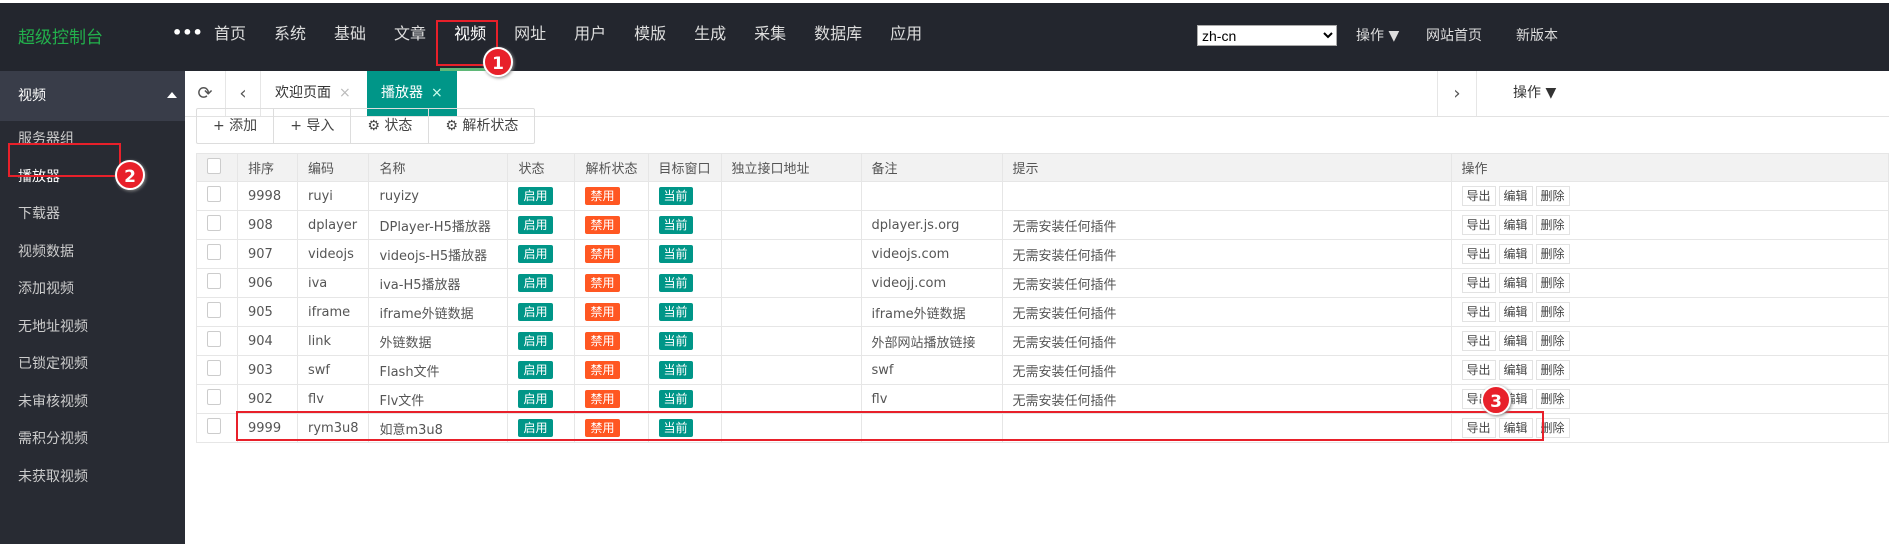 This screenshot has height=544, width=1889. What do you see at coordinates (187, 32) in the screenshot?
I see `more-button: •••` at bounding box center [187, 32].